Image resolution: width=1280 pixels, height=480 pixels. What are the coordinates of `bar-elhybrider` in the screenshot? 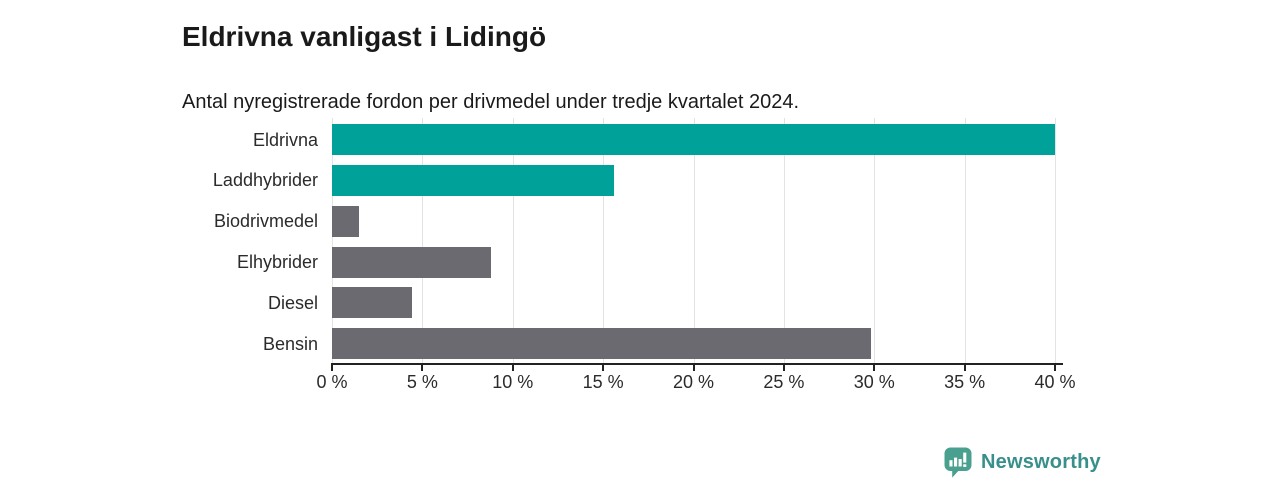 It's located at (412, 262).